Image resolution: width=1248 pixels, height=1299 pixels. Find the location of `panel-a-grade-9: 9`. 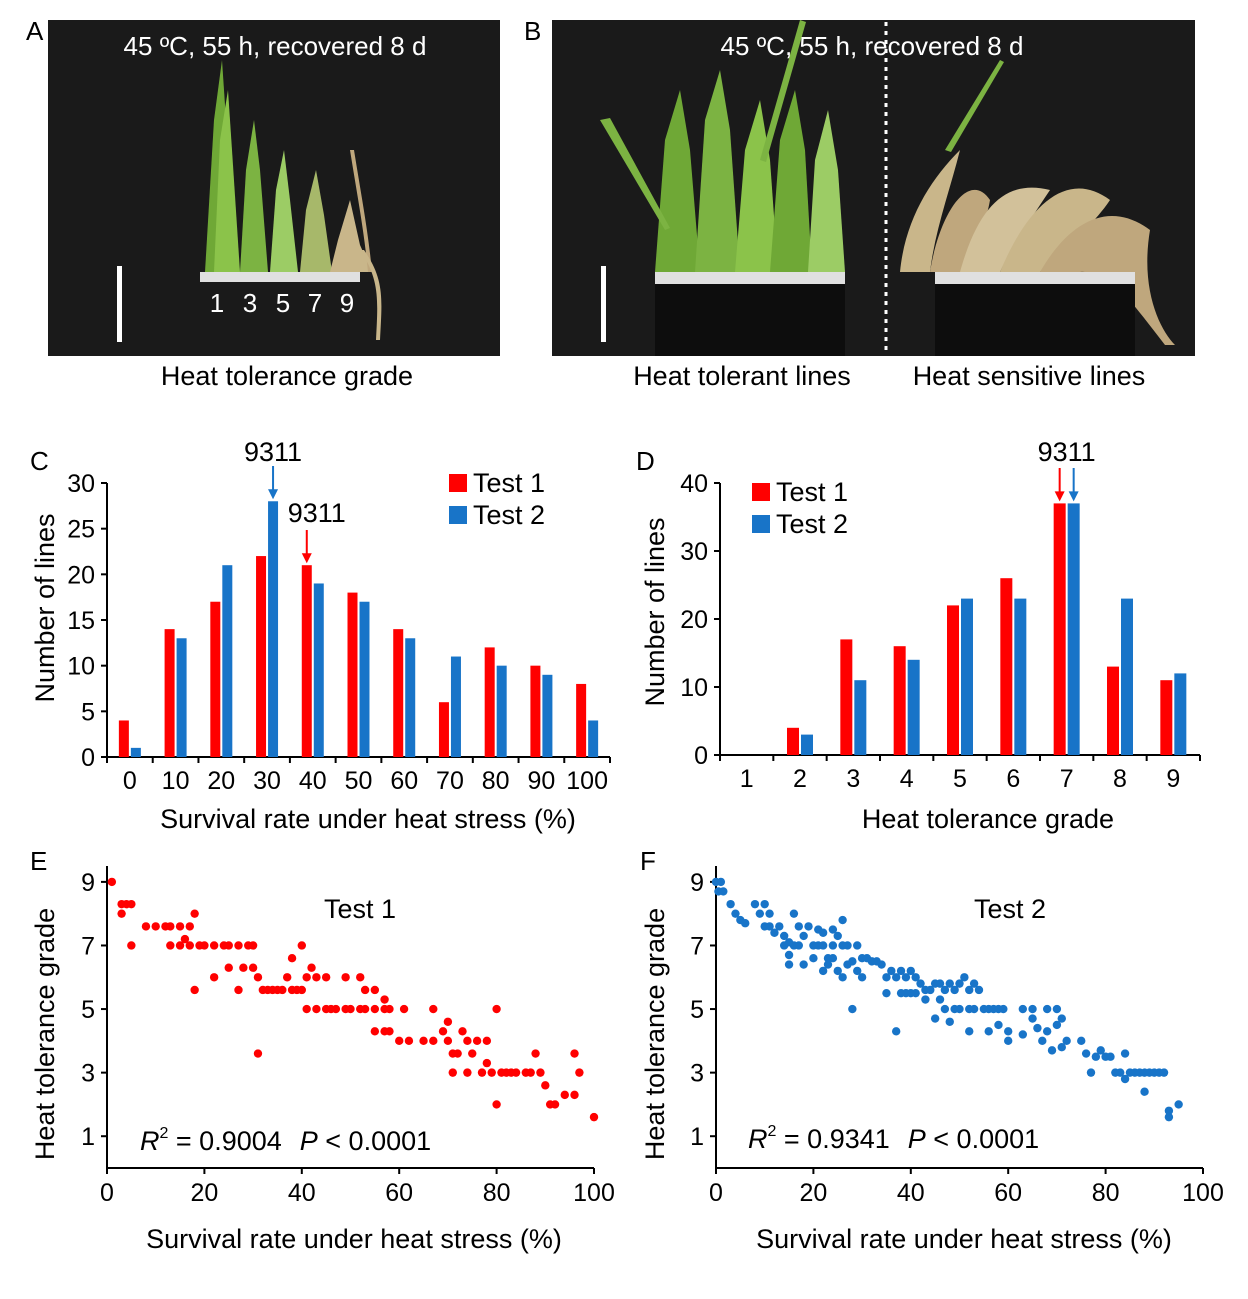

panel-a-grade-9: 9 is located at coordinates (347, 303).